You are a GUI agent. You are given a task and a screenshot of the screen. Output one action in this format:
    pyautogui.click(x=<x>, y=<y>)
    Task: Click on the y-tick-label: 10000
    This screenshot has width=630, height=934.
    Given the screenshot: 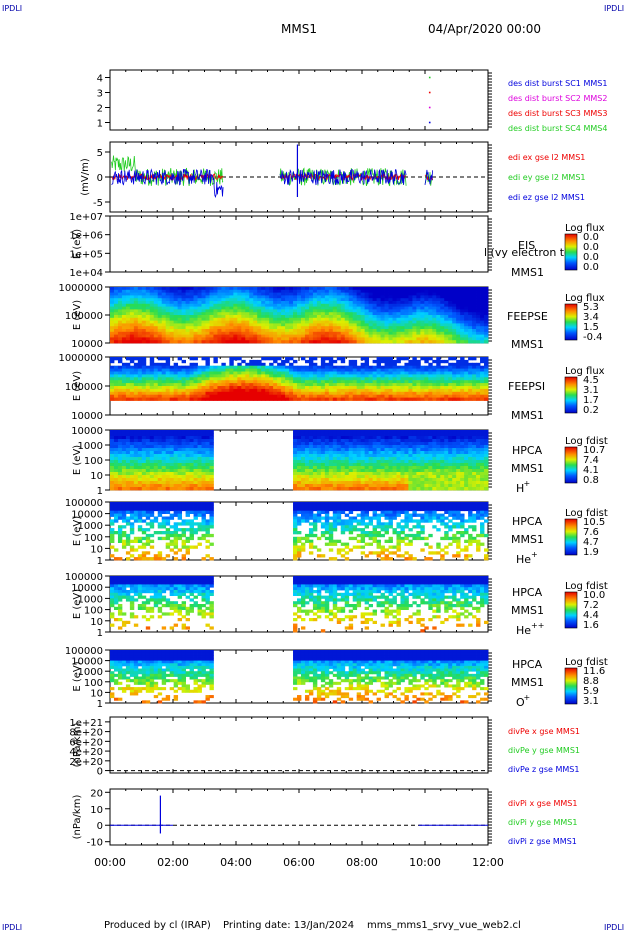 What is the action you would take?
    pyautogui.click(x=87, y=416)
    